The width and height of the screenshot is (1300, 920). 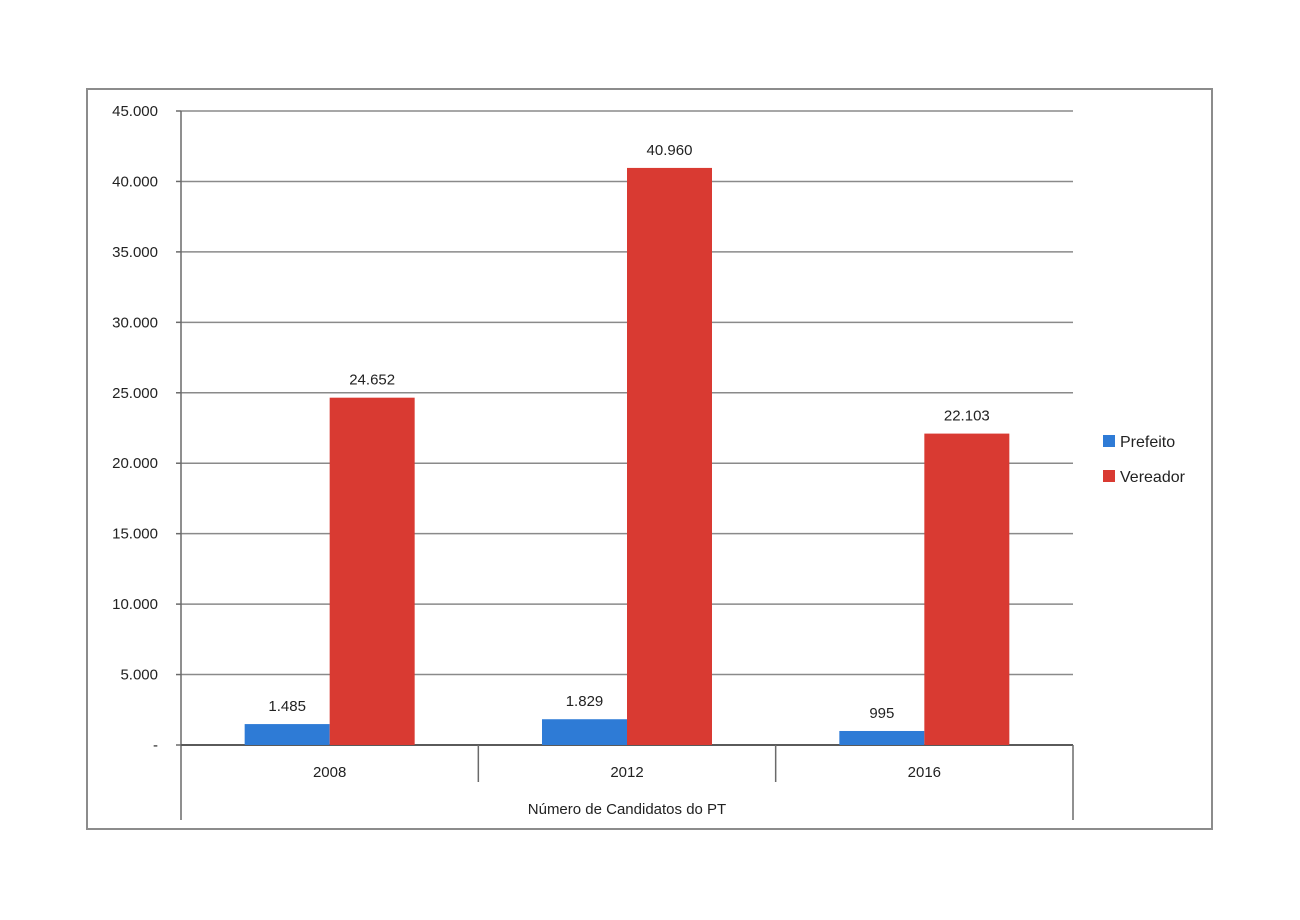 I want to click on y-tick-label: 30.000, so click(x=135, y=322).